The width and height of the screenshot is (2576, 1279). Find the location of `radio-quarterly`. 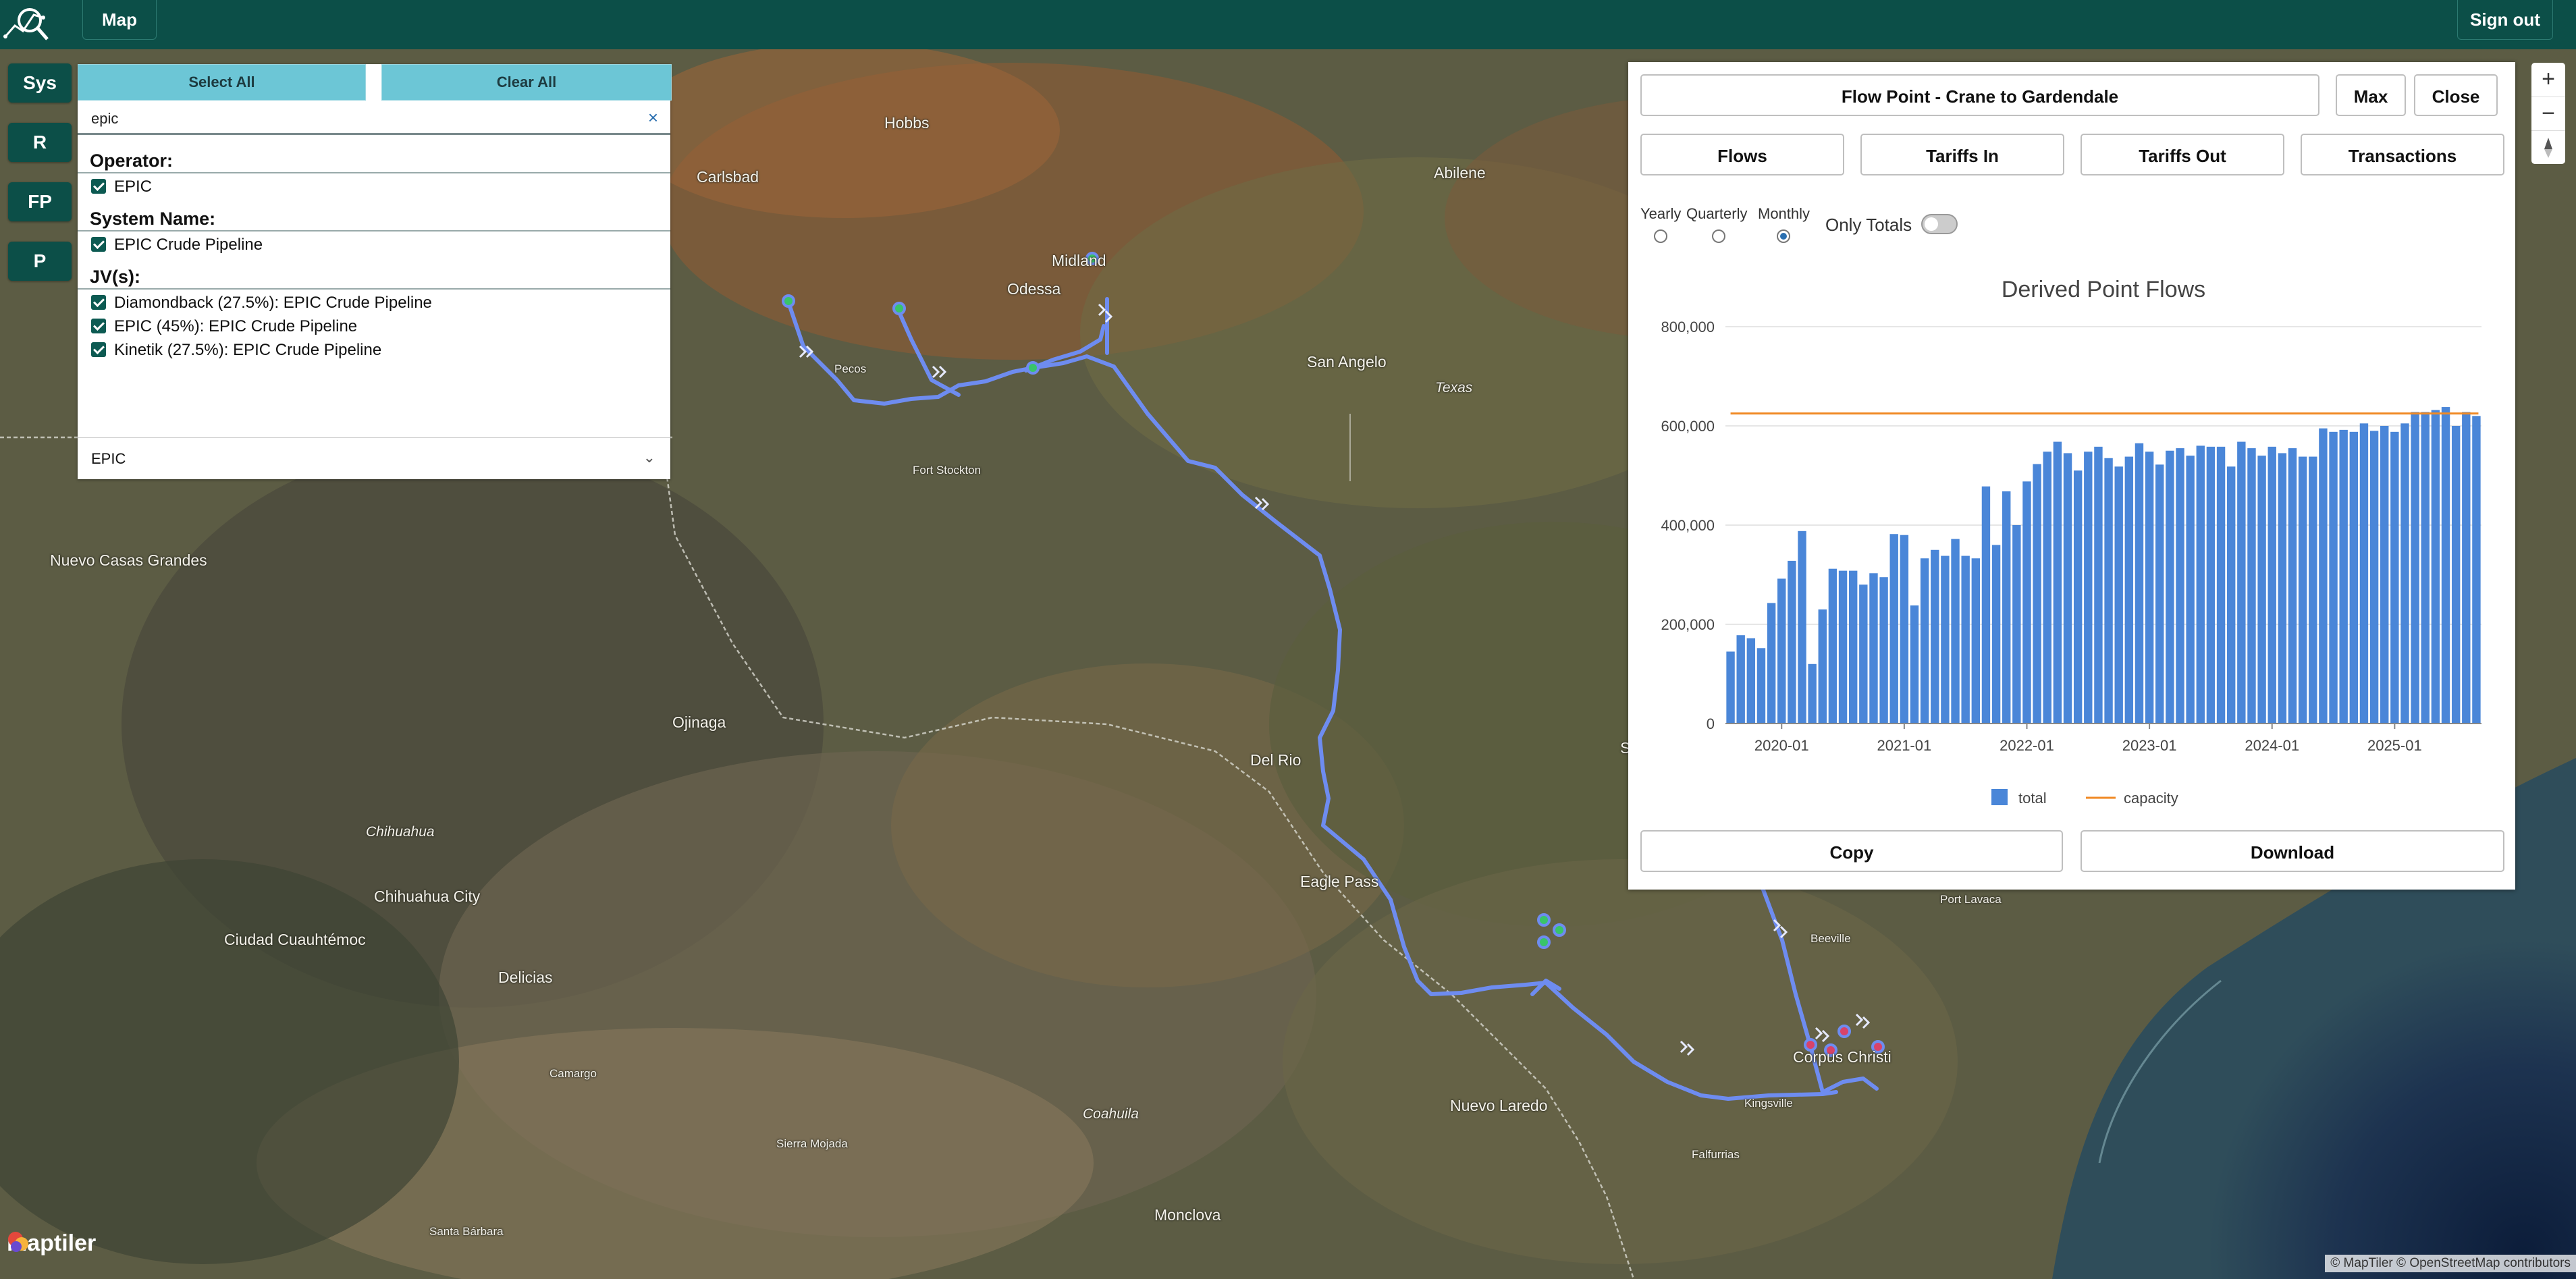

radio-quarterly is located at coordinates (1719, 236).